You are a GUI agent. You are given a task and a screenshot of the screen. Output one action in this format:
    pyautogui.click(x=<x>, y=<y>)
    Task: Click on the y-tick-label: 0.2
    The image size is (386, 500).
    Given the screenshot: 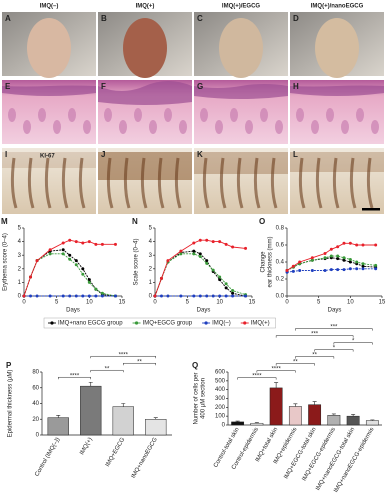 What is the action you would take?
    pyautogui.click(x=280, y=280)
    